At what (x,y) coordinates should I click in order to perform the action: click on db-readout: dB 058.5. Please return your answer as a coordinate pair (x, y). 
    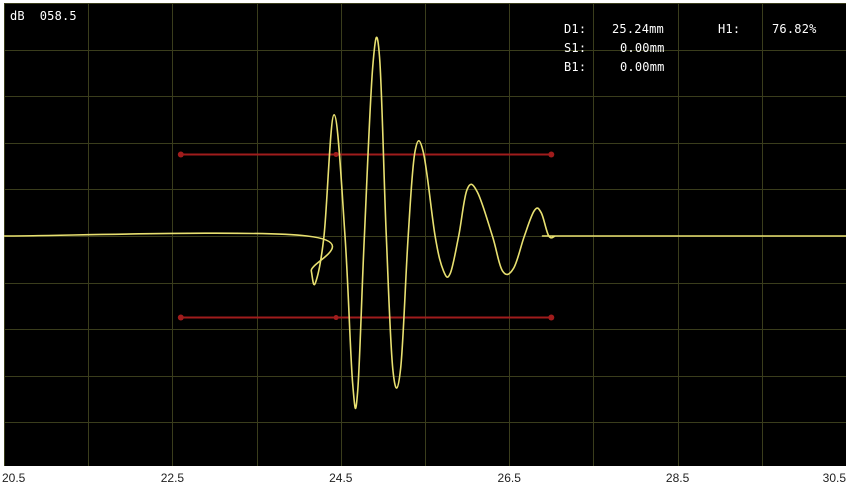
    Looking at the image, I should click on (43, 16).